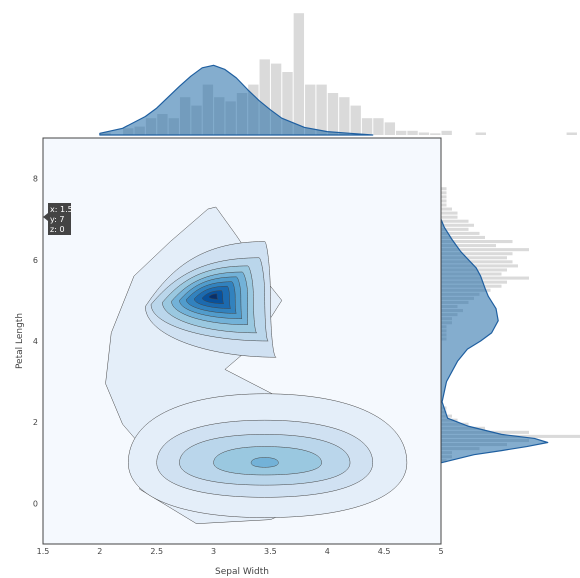 The height and width of the screenshot is (578, 580). I want to click on x-tick-label-6: 4.5, so click(384, 551).